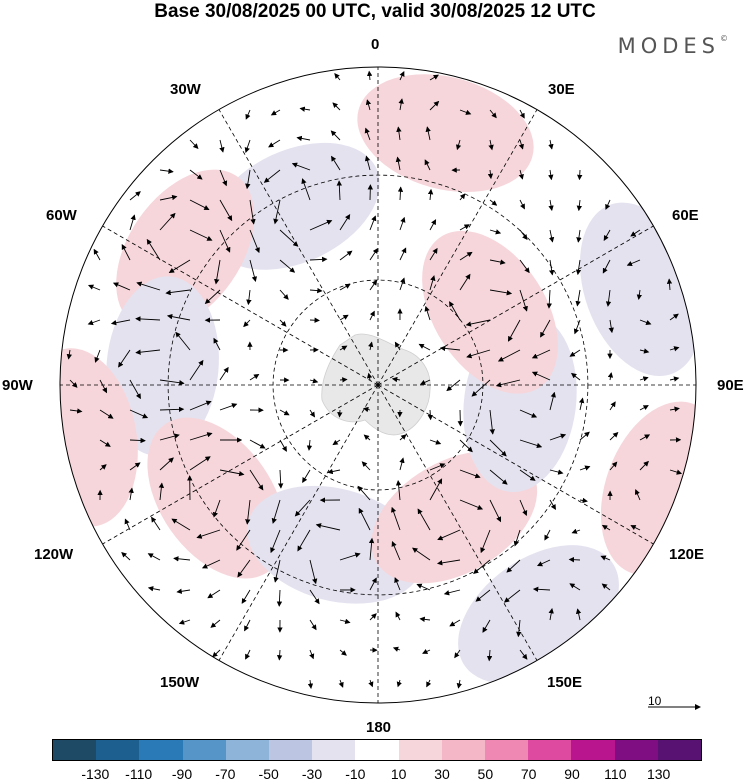 The width and height of the screenshot is (750, 783). I want to click on brand-text: MODES, so click(668, 46).